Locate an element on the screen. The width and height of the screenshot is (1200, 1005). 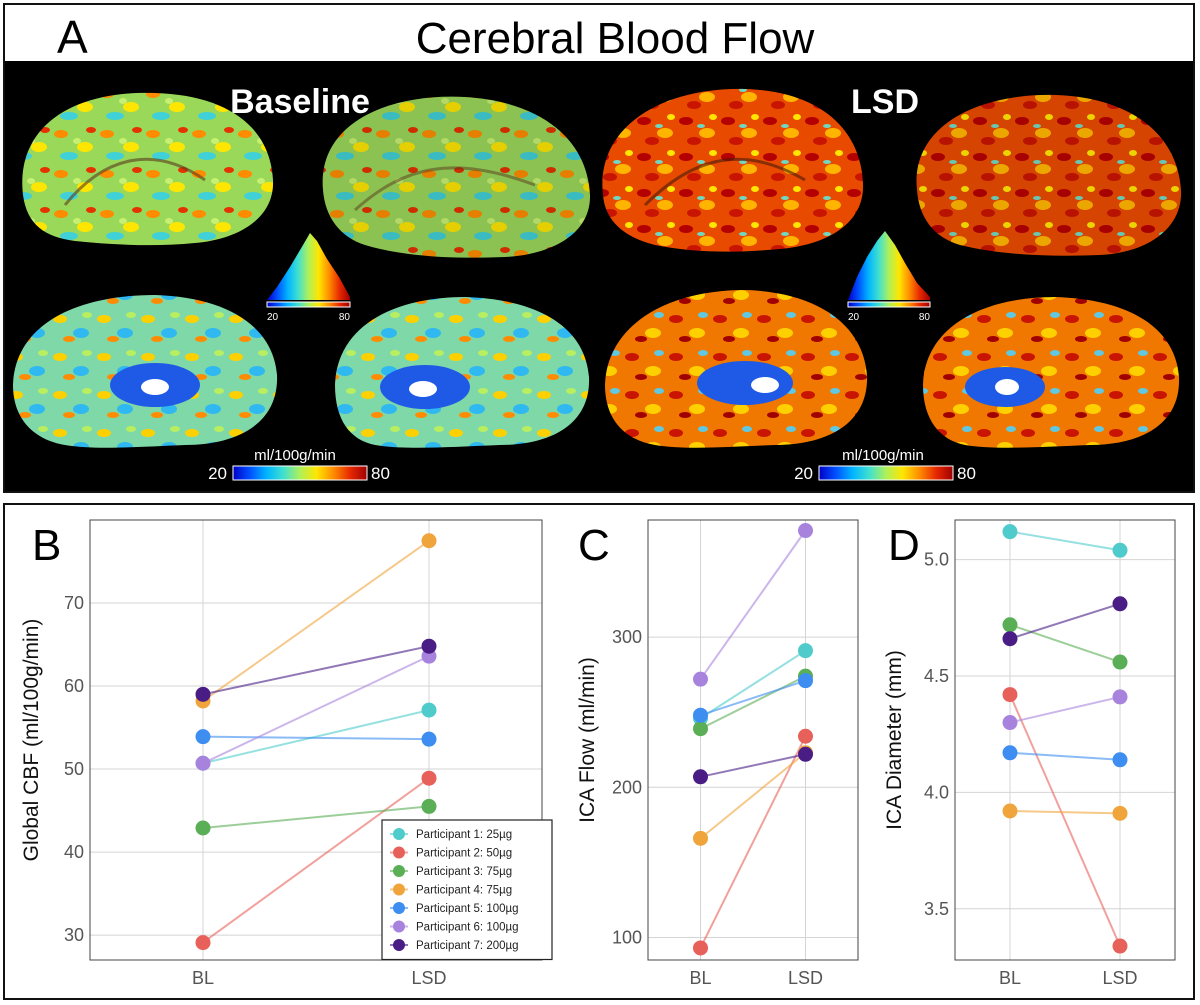
lsd-histogram is located at coordinates (889, 269).